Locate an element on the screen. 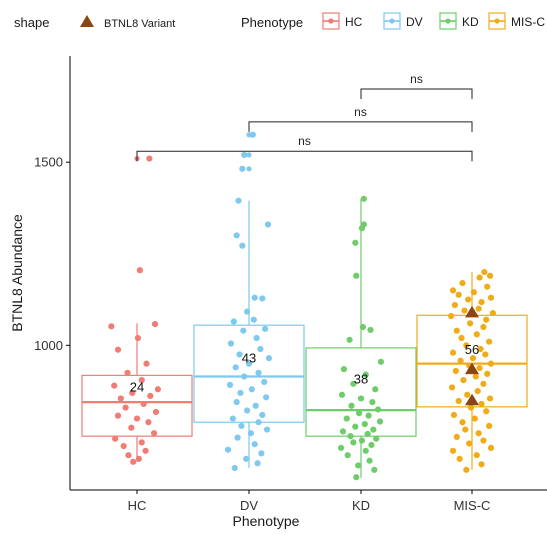  legend-key-dot-HC is located at coordinates (331, 21).